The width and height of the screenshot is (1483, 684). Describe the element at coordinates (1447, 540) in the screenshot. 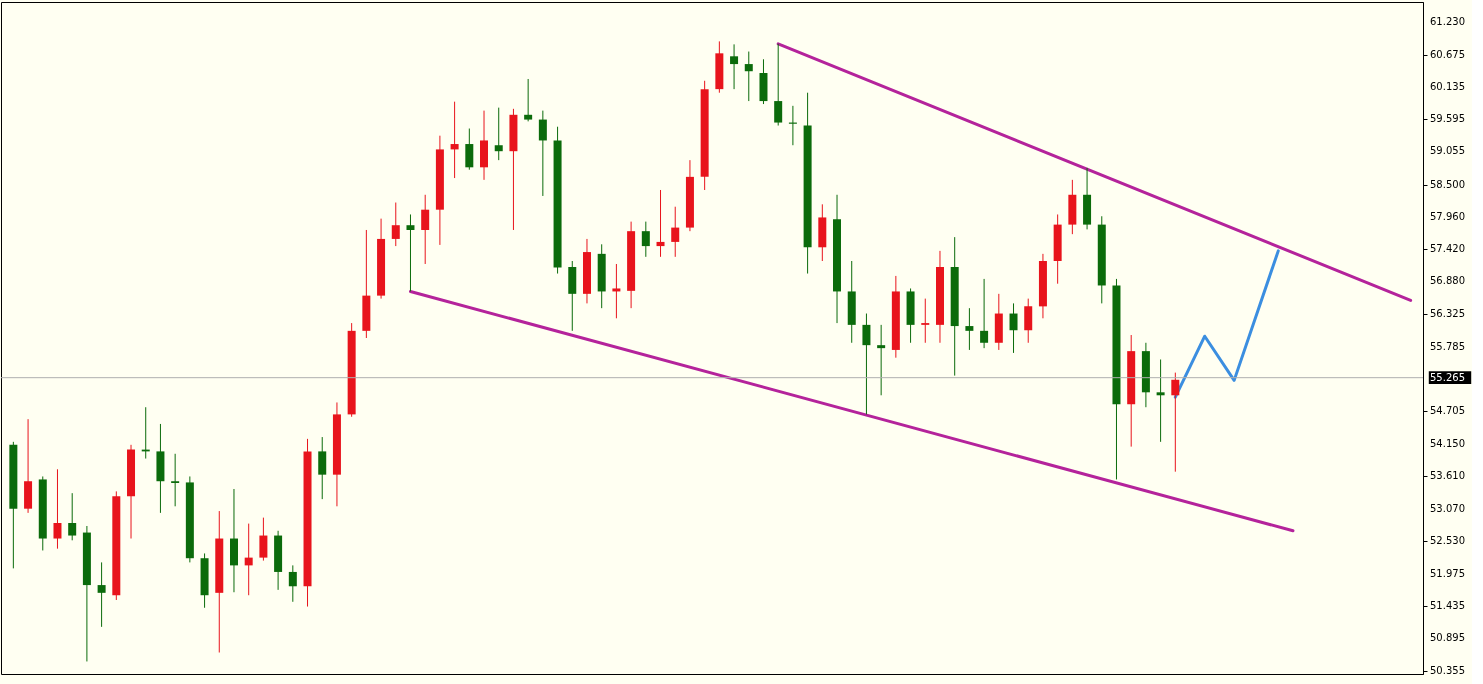

I see `y-tick-label: 52.530` at that location.